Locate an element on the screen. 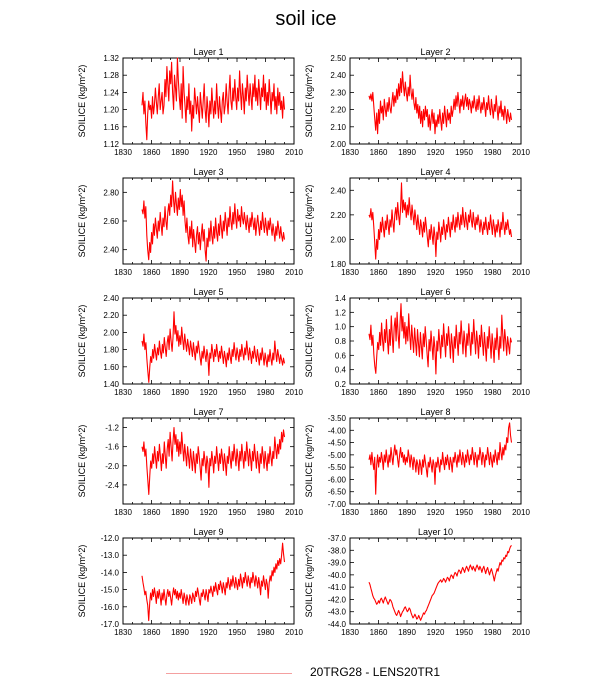  panel-title: Layer 7 is located at coordinates (208, 412).